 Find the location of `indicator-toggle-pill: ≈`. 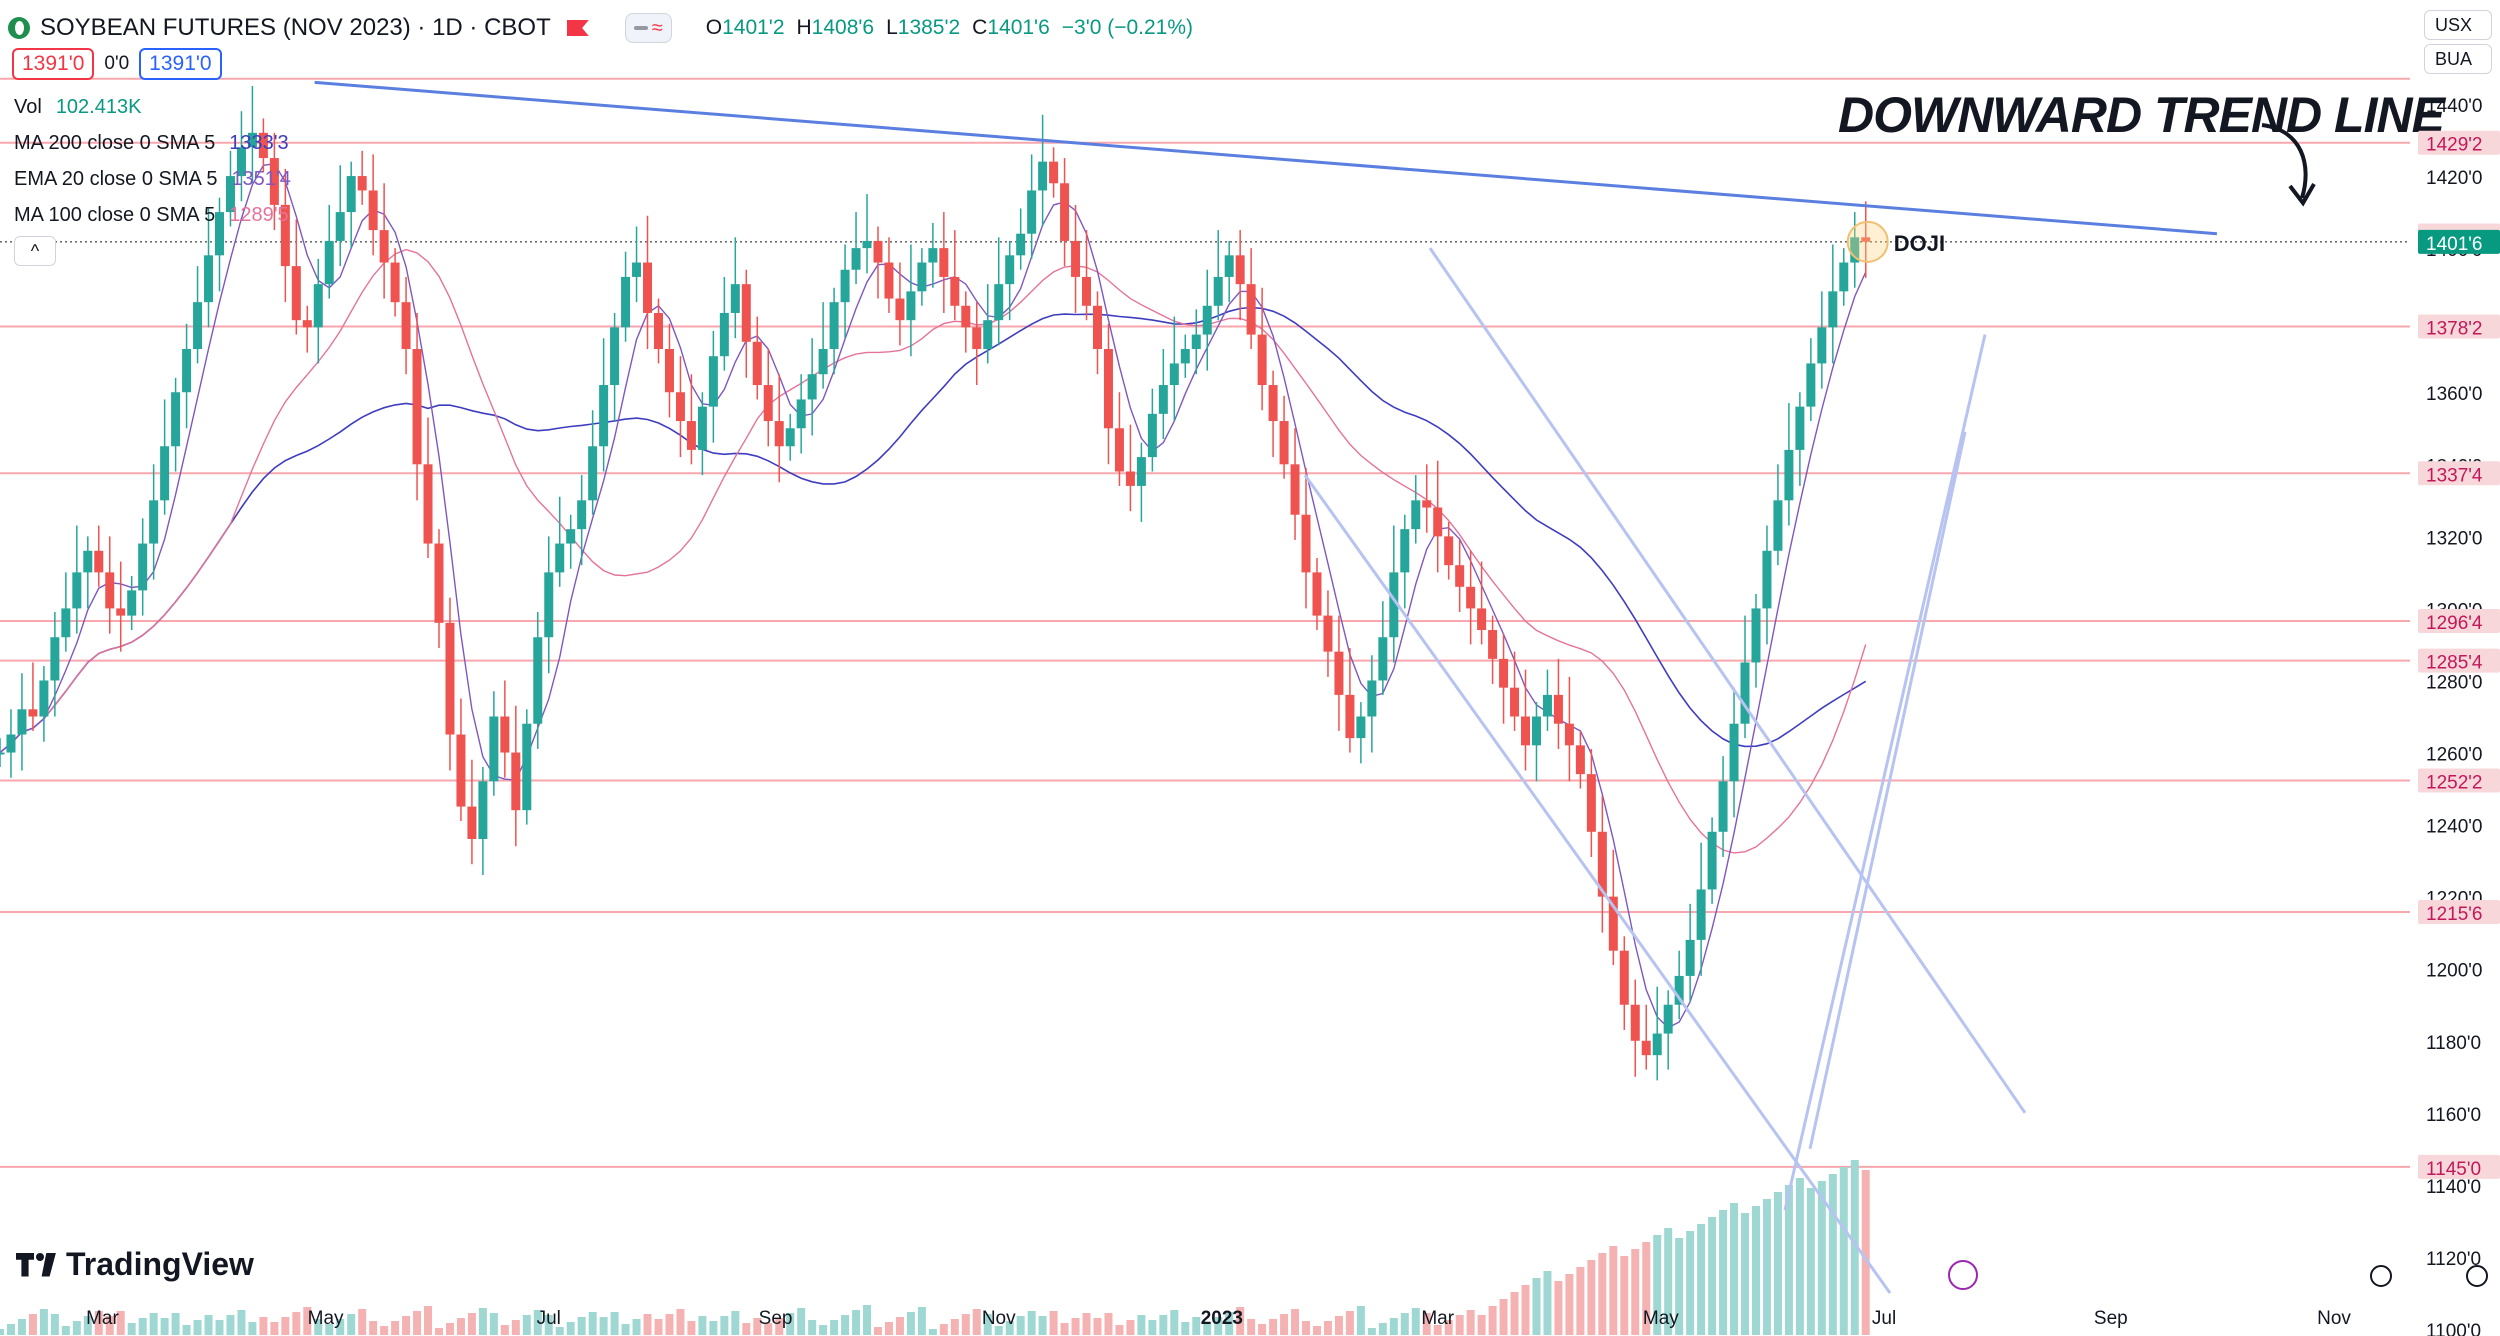

indicator-toggle-pill: ≈ is located at coordinates (648, 28).